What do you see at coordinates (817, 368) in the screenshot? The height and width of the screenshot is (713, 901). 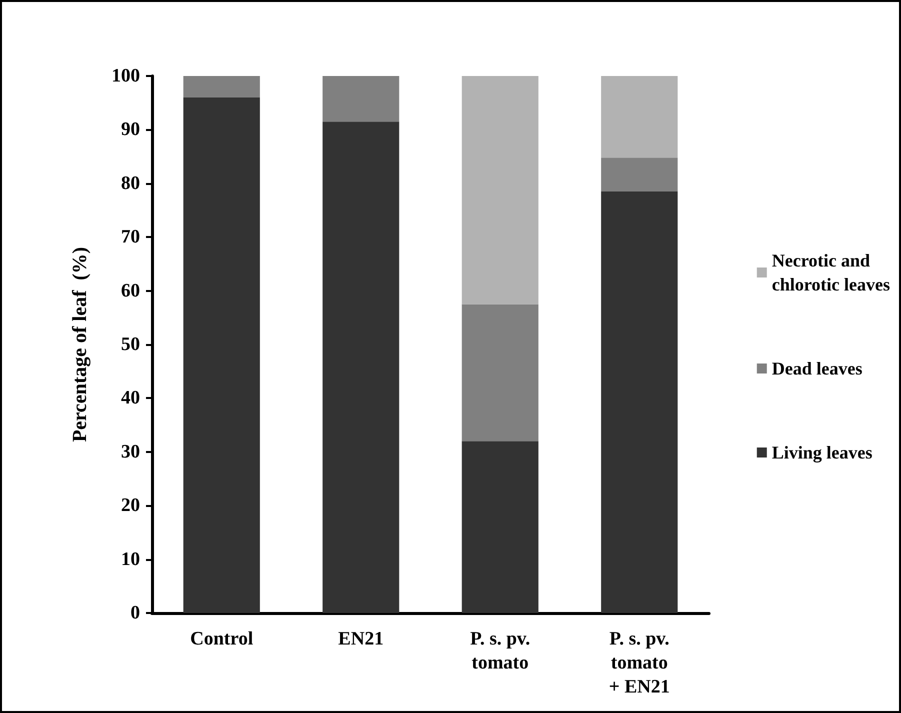 I see `legend-label: Dead leaves` at bounding box center [817, 368].